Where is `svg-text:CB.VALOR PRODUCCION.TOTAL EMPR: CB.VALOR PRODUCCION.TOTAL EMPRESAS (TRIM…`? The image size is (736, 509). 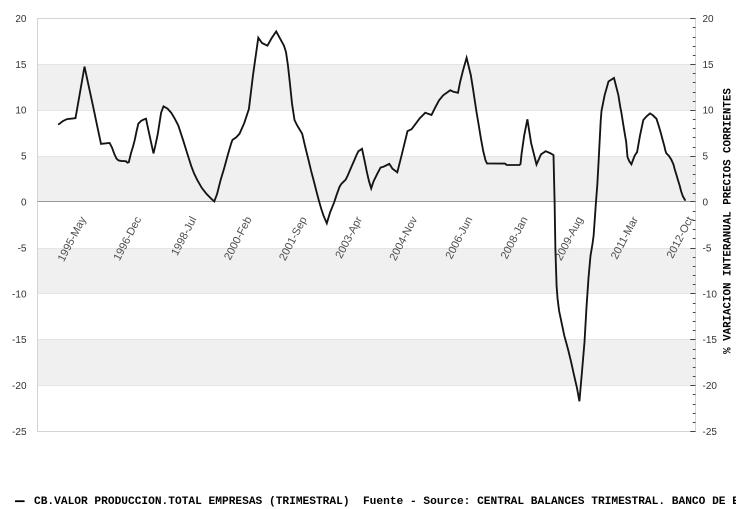 svg-text:CB.VALOR PRODUCCION.TOTAL EMPR: CB.VALOR PRODUCCION.TOTAL EMPRESAS (TRIM… is located at coordinates (385, 501).